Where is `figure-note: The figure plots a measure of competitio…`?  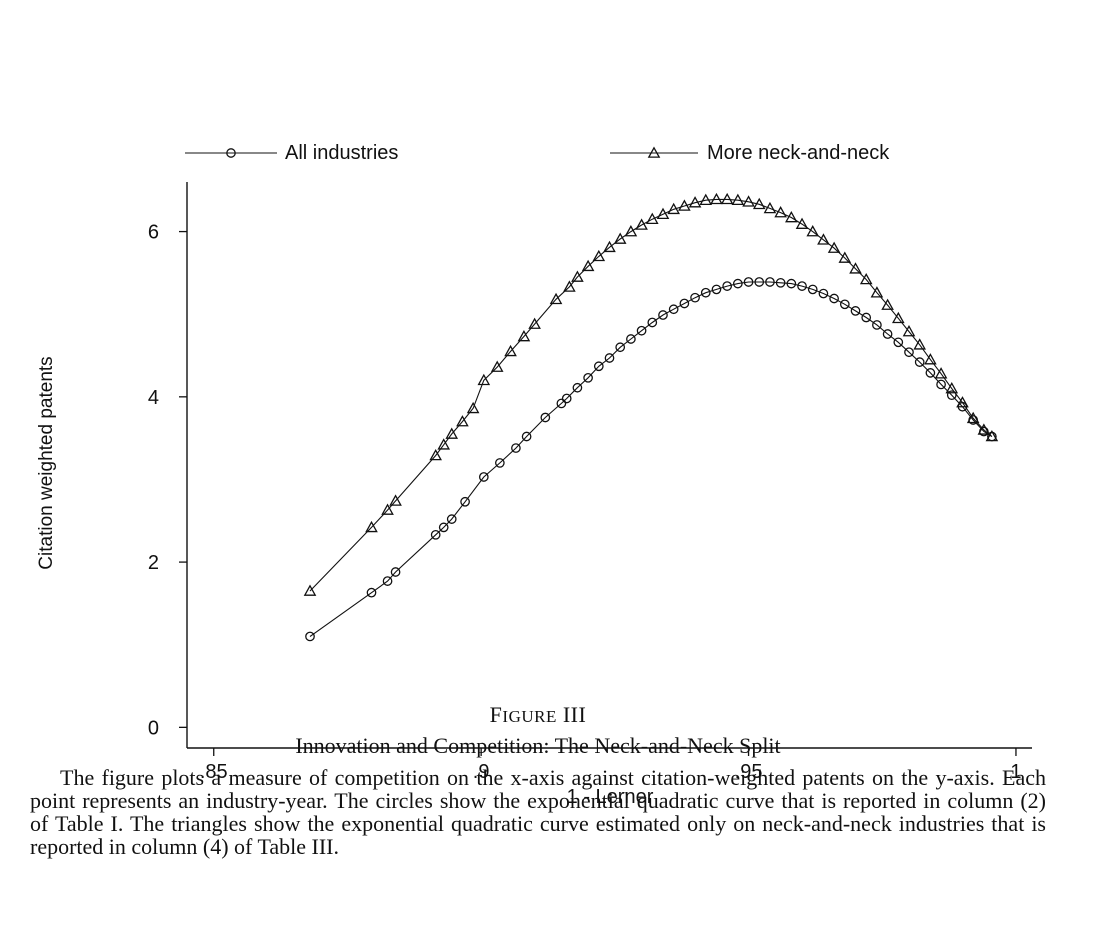
figure-note: The figure plots a measure of competitio… is located at coordinates (538, 812).